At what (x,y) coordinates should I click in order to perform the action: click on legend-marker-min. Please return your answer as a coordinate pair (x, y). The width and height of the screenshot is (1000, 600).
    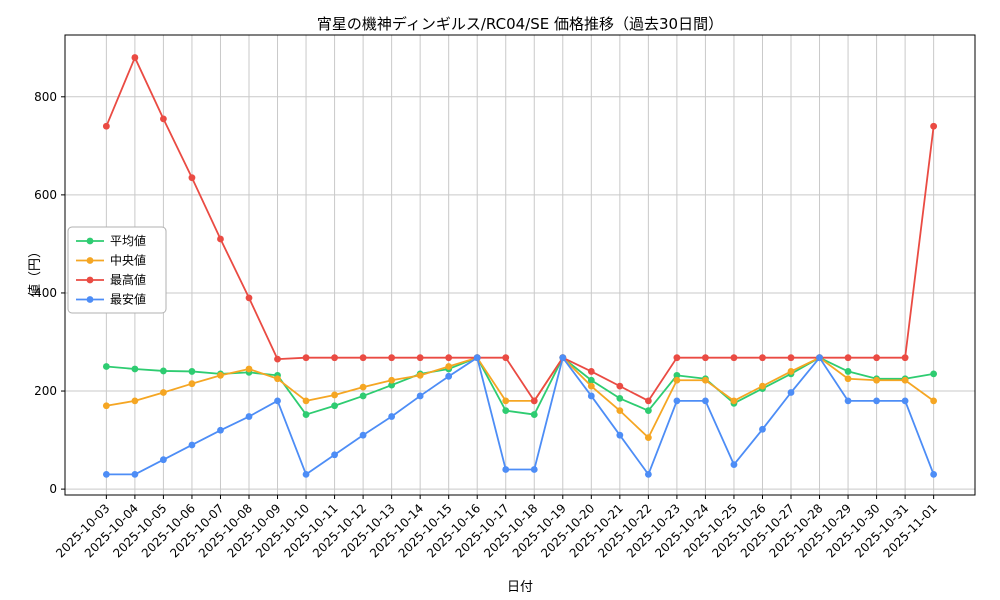
    Looking at the image, I should click on (90, 299).